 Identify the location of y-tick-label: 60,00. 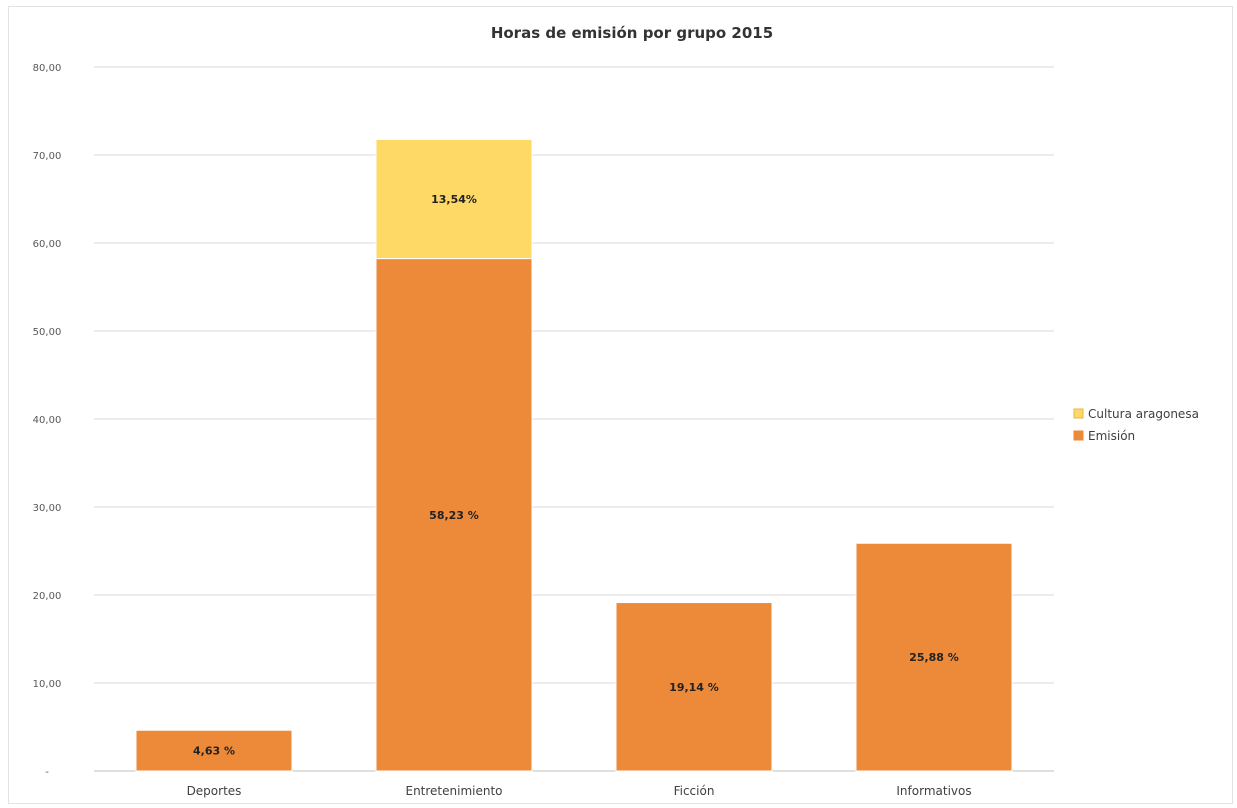
(47, 244).